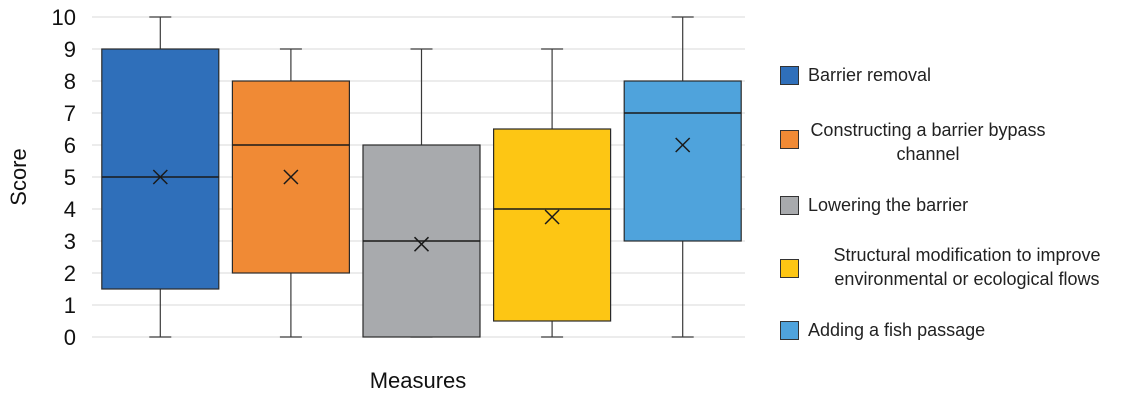  Describe the element at coordinates (70, 81) in the screenshot. I see `y-tick-label: 8` at that location.